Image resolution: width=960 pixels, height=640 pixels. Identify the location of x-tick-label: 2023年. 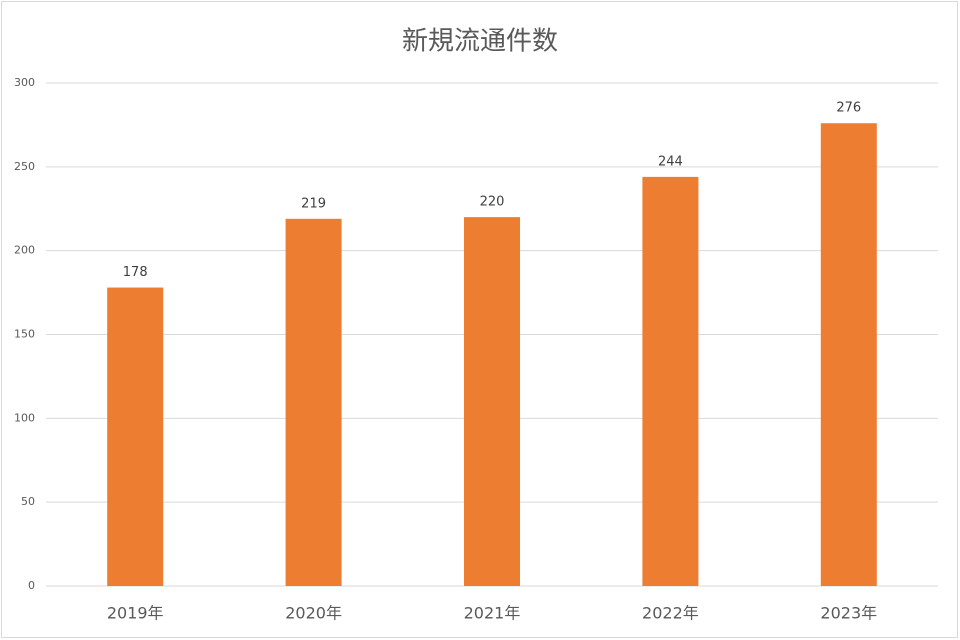
(848, 613).